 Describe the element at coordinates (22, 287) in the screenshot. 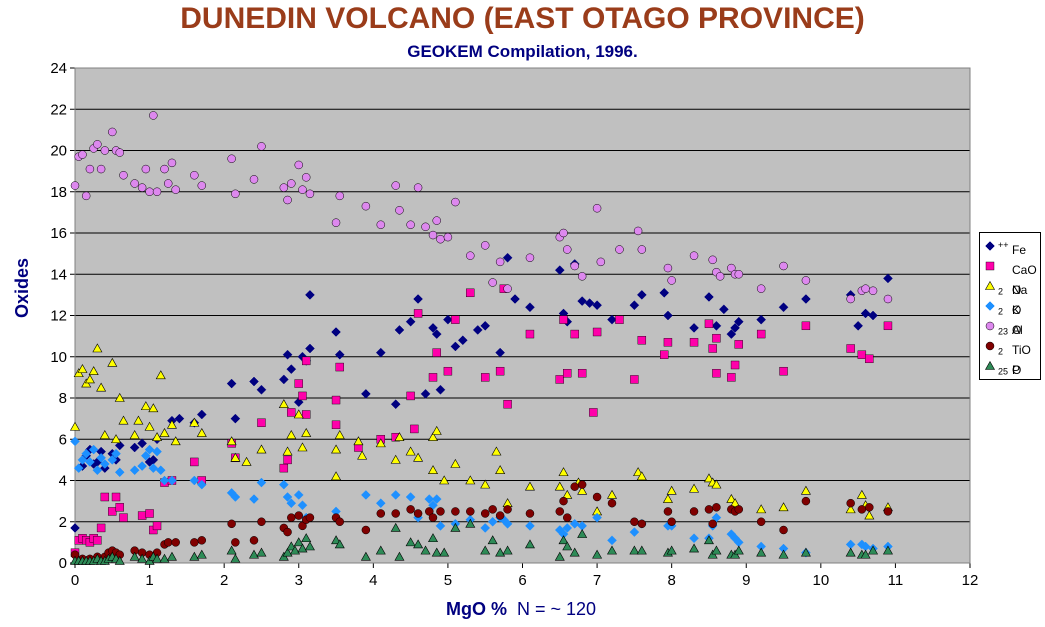

I see `y-axis-label: Oxides` at that location.